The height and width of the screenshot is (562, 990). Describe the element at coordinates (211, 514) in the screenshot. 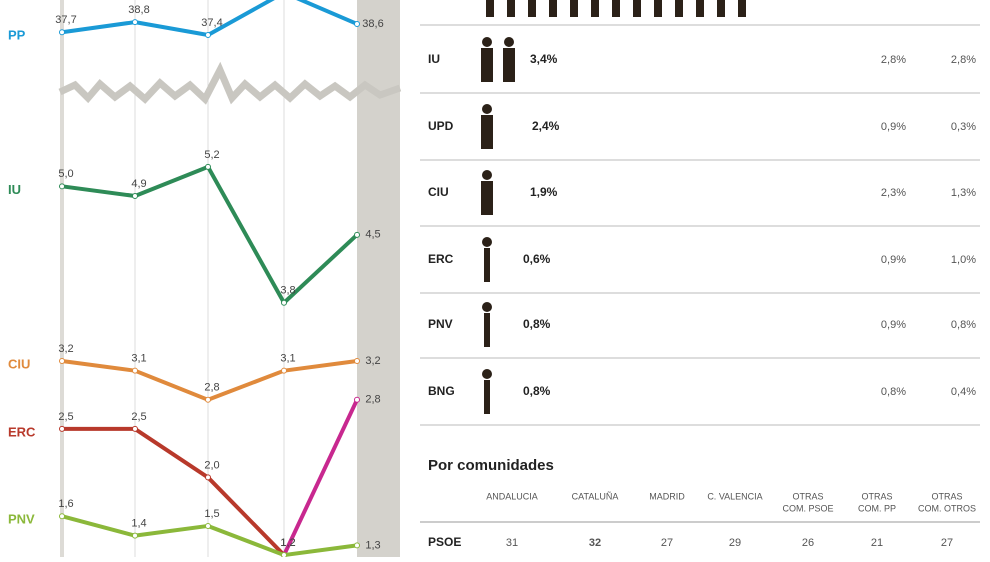

I see `data-label: 1,5` at that location.